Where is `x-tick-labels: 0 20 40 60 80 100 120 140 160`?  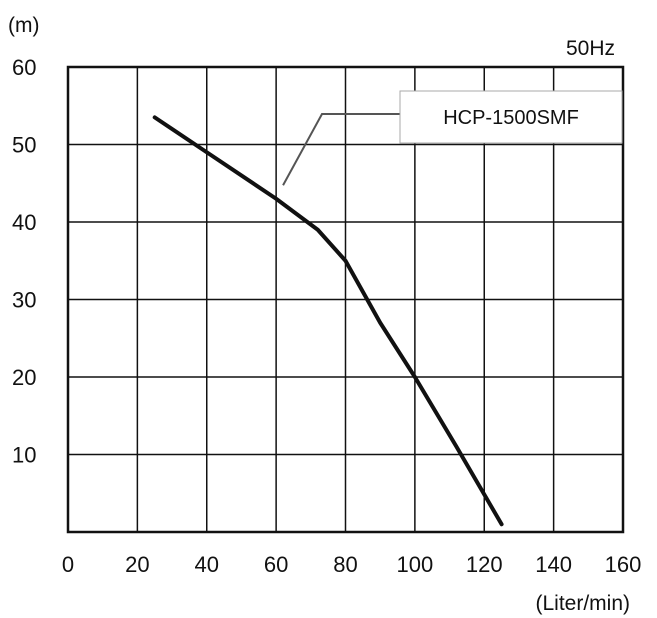
x-tick-labels: 0 20 40 60 80 100 120 140 160 is located at coordinates (351, 564).